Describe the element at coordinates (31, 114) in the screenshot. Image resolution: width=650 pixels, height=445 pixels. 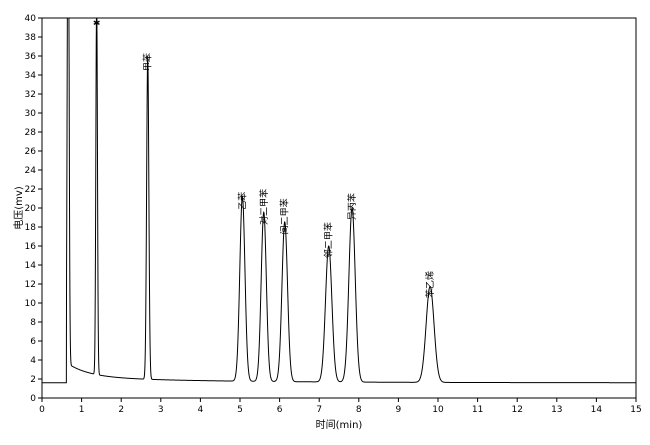
I see `y-tick-label: 30` at that location.